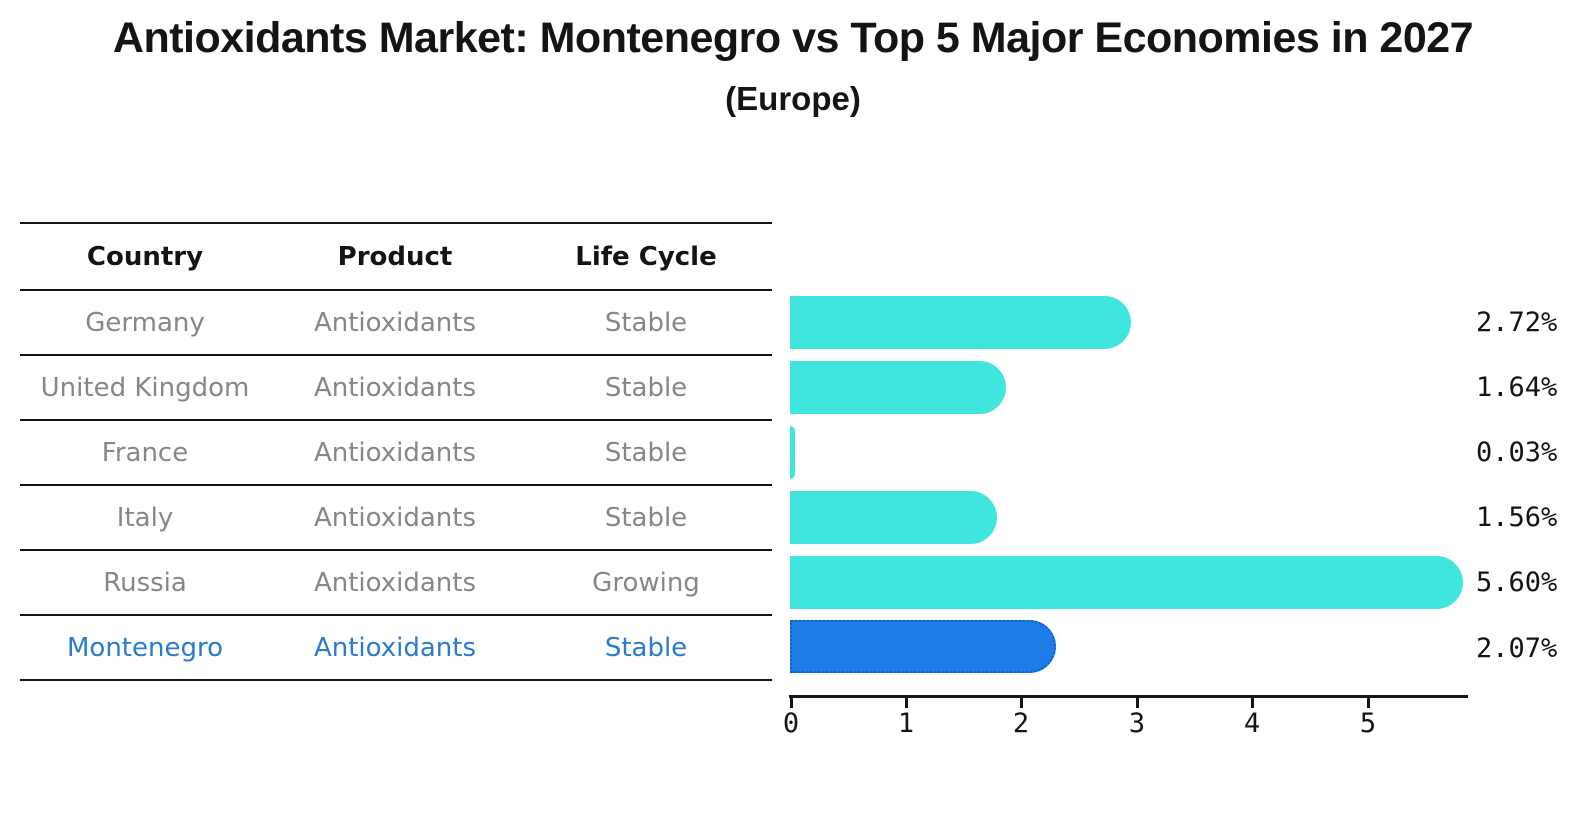 The image size is (1586, 823). I want to click on bar-montenegro, so click(923, 646).